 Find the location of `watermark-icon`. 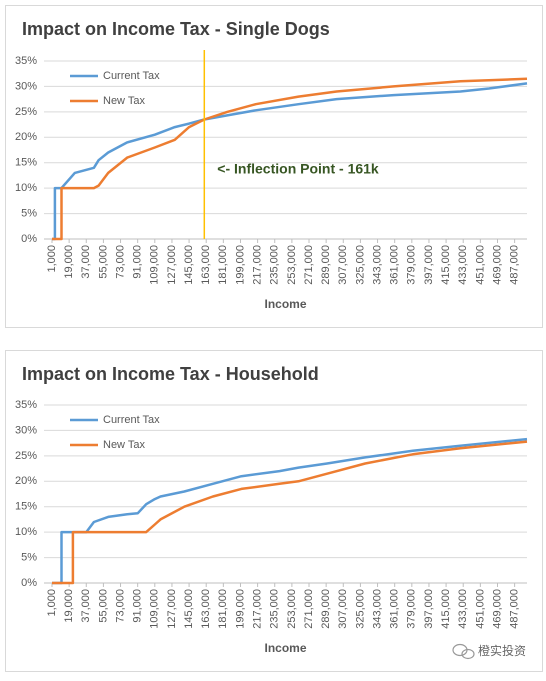

watermark-icon is located at coordinates (463, 651).